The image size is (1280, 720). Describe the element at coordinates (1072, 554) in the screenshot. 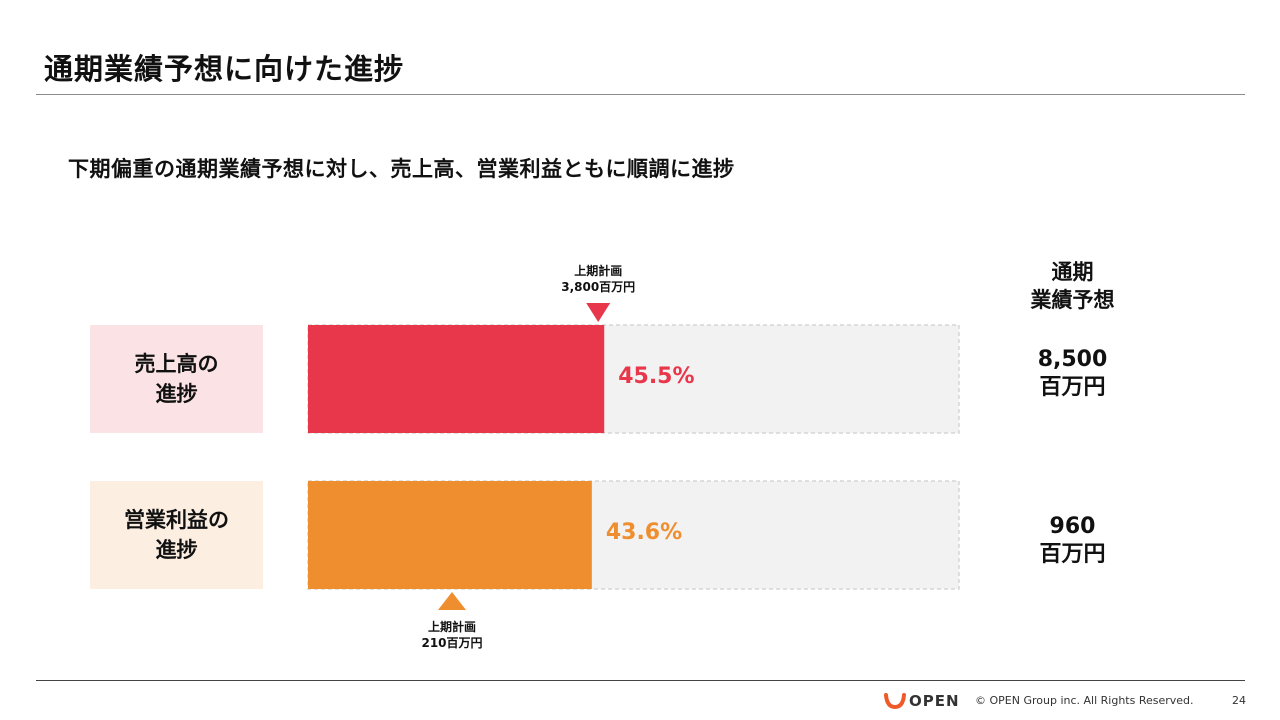

I see `op-forecast-unit: 百万円` at that location.